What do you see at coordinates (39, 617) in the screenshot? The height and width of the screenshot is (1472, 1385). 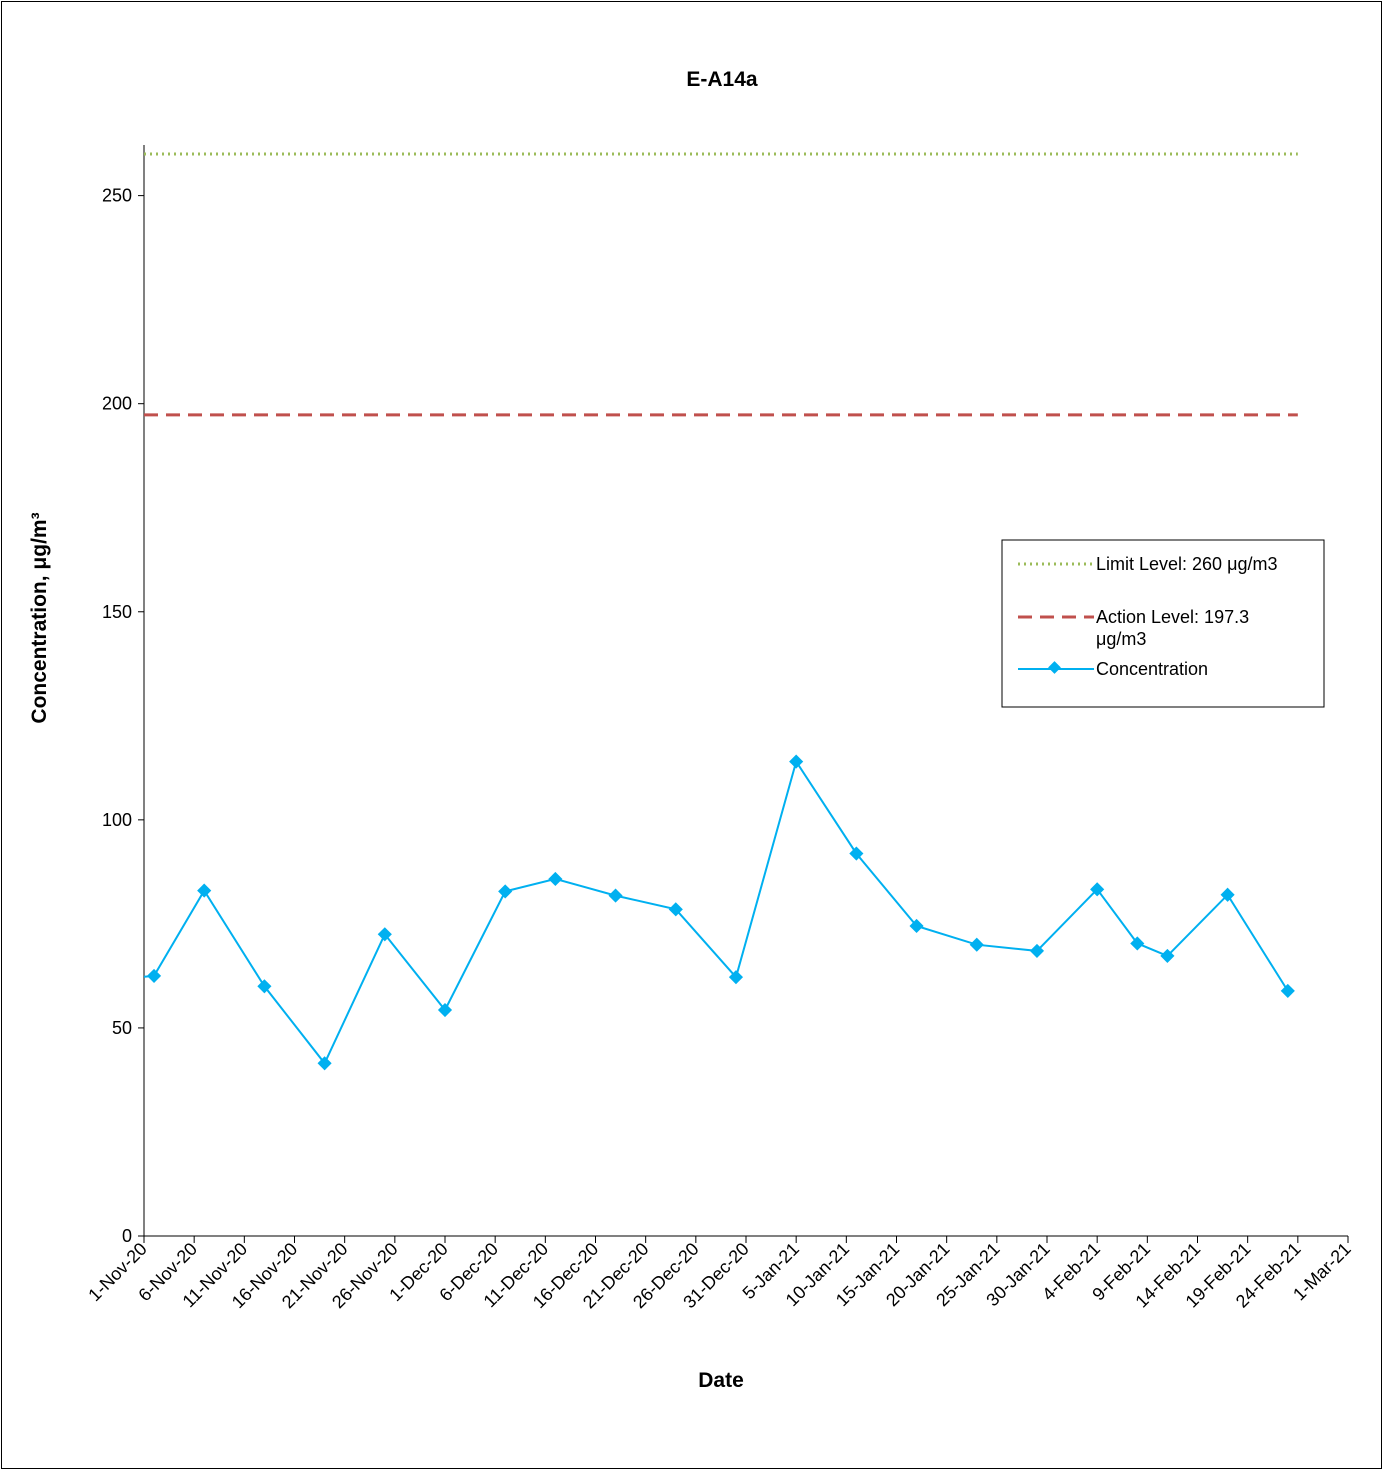 I see `y-axis-title: Concentration, μg/m³` at bounding box center [39, 617].